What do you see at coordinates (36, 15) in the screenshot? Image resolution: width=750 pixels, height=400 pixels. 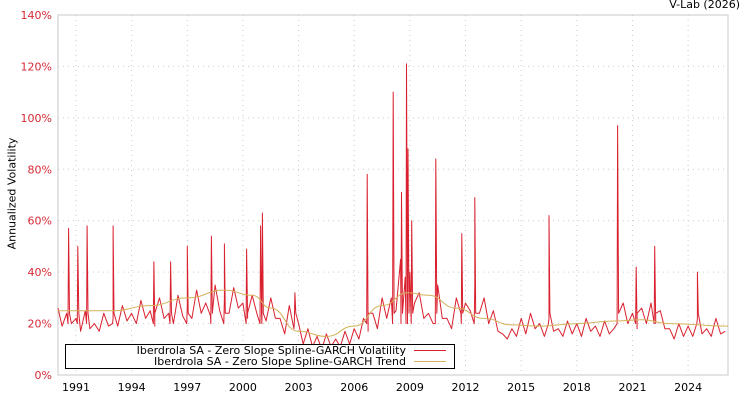 I see `y-tick-label: 140%` at bounding box center [36, 15].